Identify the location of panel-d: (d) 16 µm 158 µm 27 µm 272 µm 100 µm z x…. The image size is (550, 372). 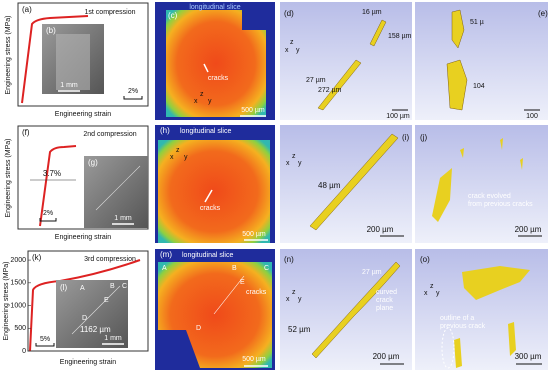
(346, 61).